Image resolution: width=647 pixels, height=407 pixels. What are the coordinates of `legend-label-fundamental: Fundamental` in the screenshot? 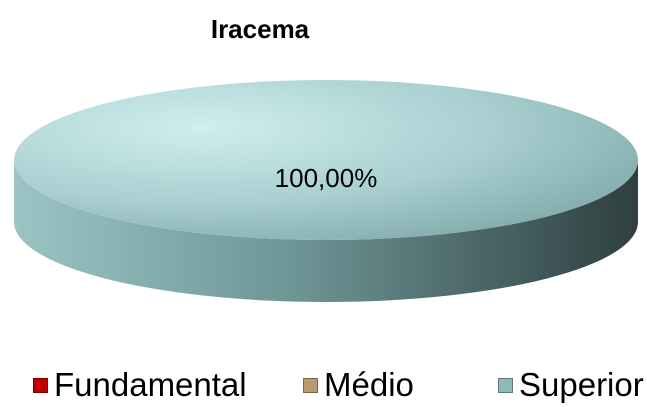 It's located at (150, 384).